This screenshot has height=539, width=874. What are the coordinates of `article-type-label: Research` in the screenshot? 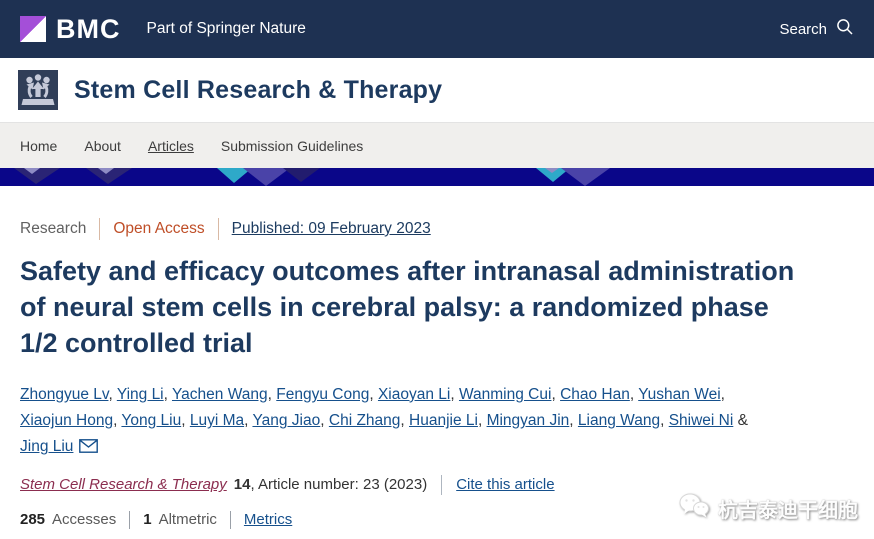 It's located at (53, 228).